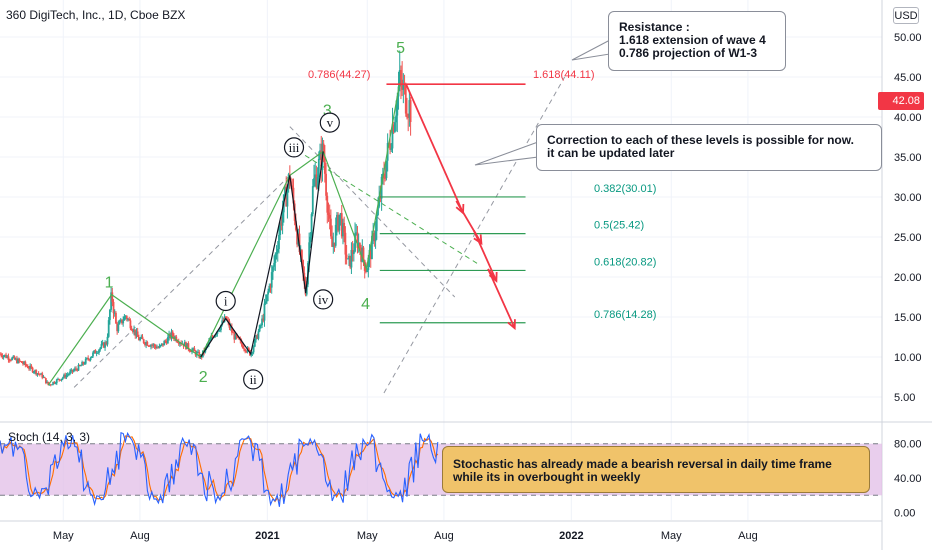 The width and height of the screenshot is (932, 550). Describe the element at coordinates (625, 262) in the screenshot. I see `fib-level-label: 0.618(20.82)` at that location.